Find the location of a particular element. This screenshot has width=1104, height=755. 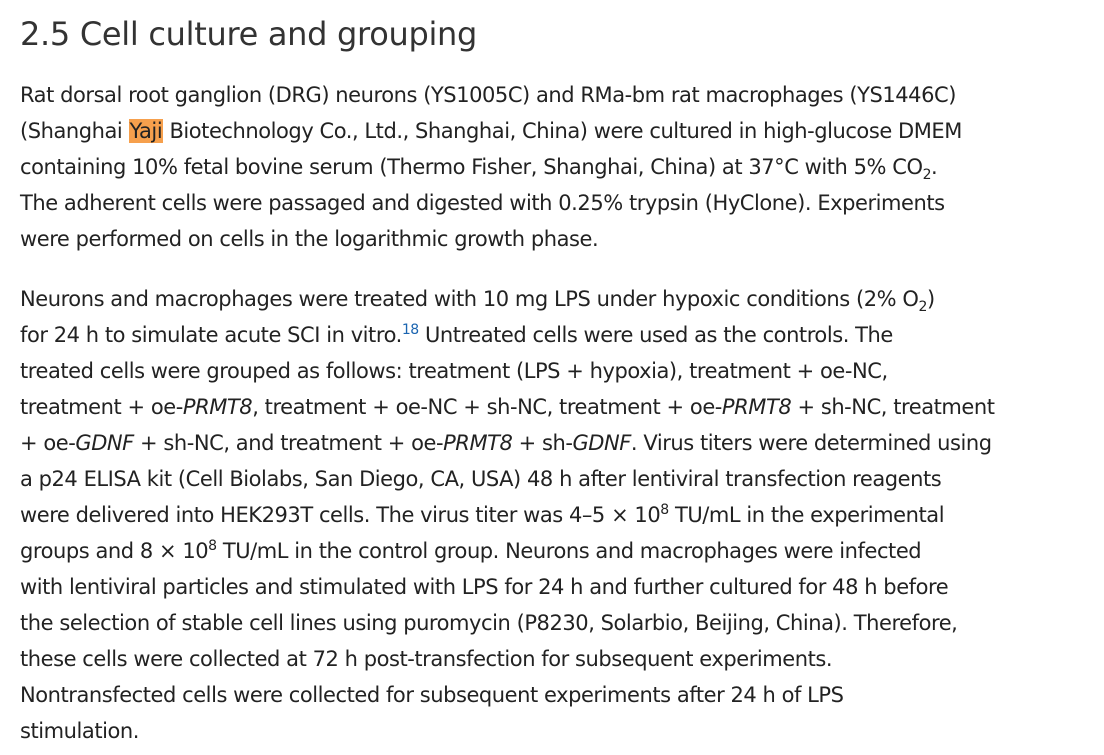

text: for 24 h to simulate acute SCI in vitro. is located at coordinates (211, 335).